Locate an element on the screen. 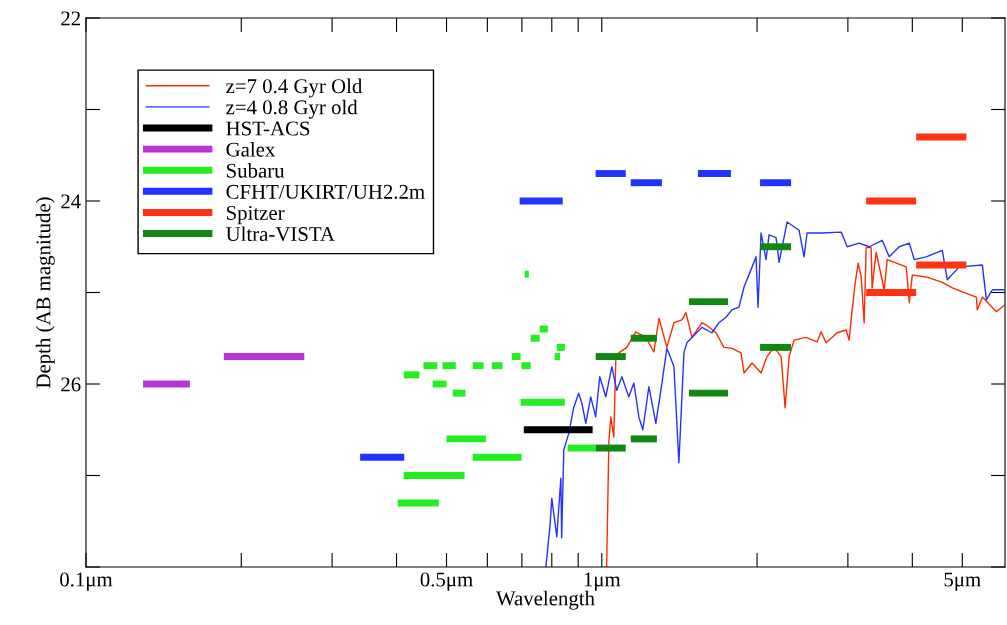 The width and height of the screenshot is (1007, 625). y-tick-label: 26 is located at coordinates (71, 384).